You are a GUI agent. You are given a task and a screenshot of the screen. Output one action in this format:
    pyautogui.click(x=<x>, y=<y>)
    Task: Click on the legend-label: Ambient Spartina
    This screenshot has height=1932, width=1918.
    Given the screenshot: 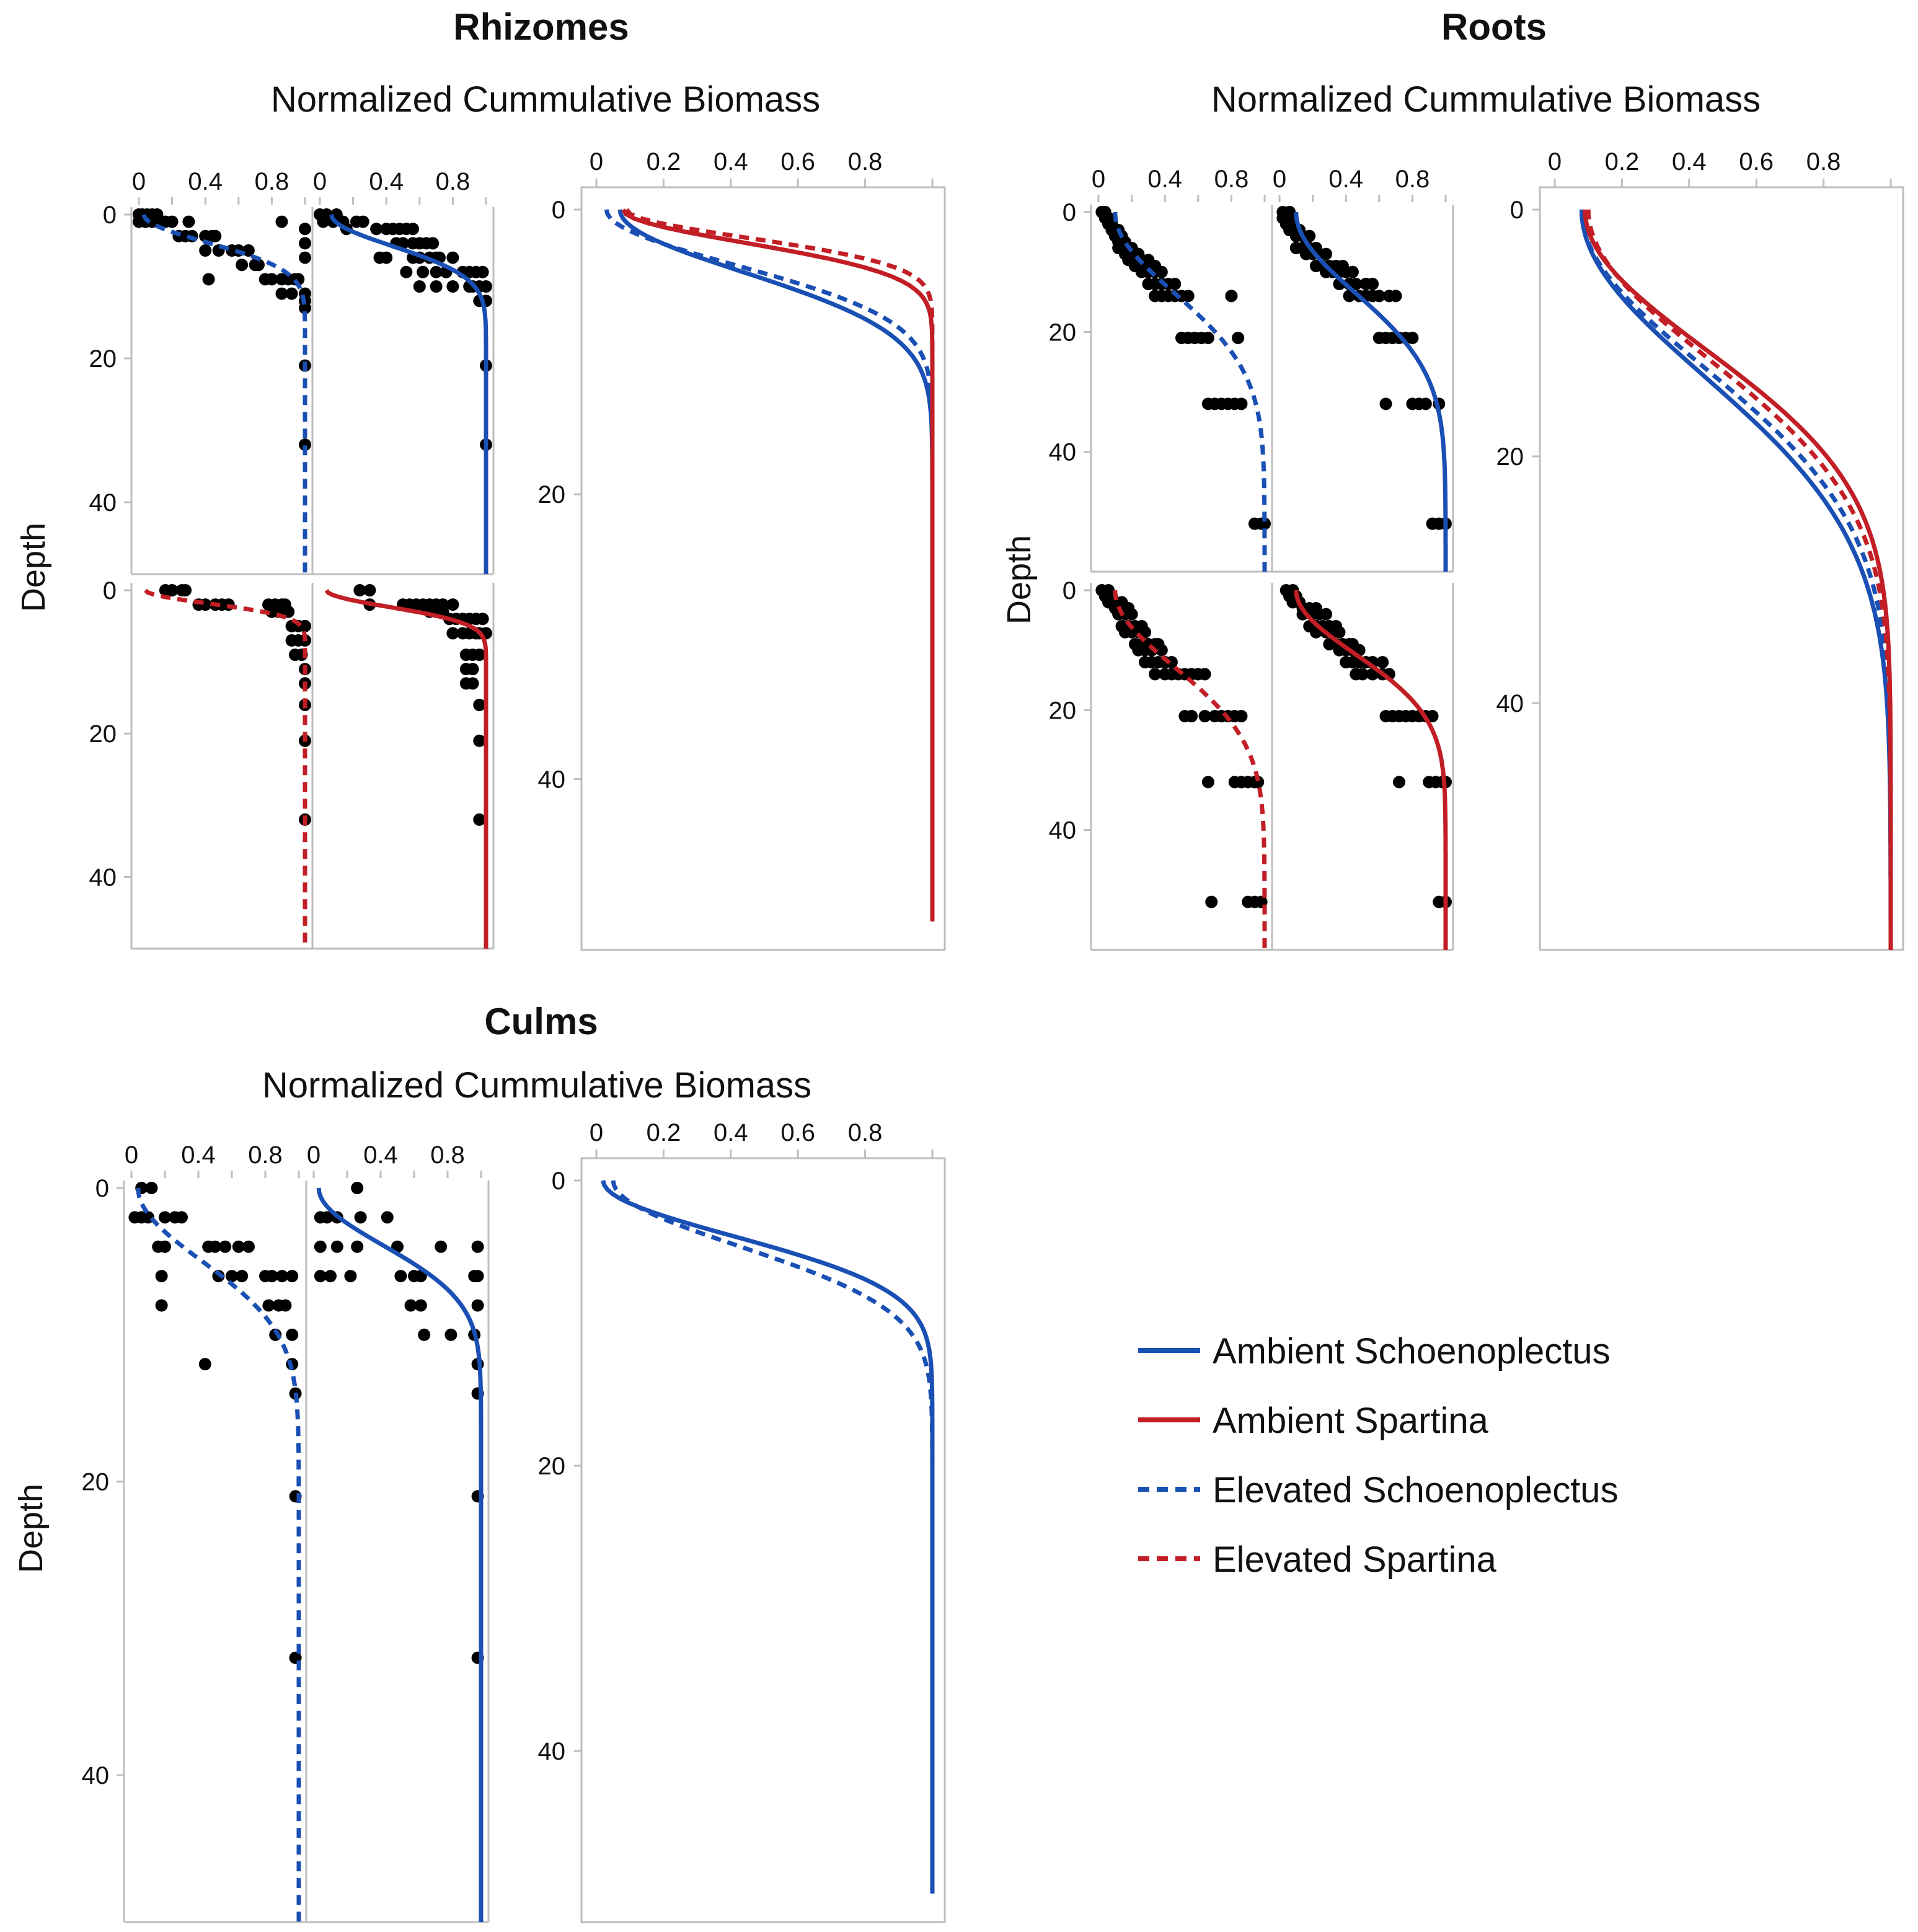 What is the action you would take?
    pyautogui.click(x=1351, y=1421)
    